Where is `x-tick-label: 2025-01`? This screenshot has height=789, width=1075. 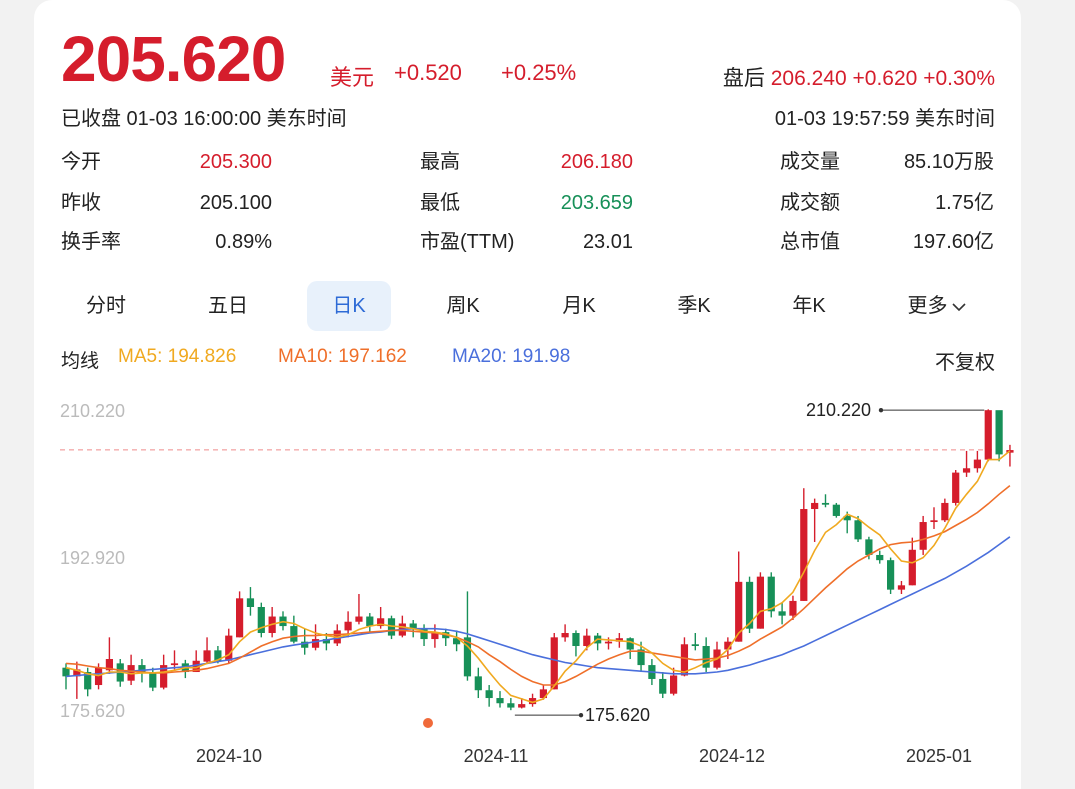
x-tick-label: 2025-01 is located at coordinates (939, 756).